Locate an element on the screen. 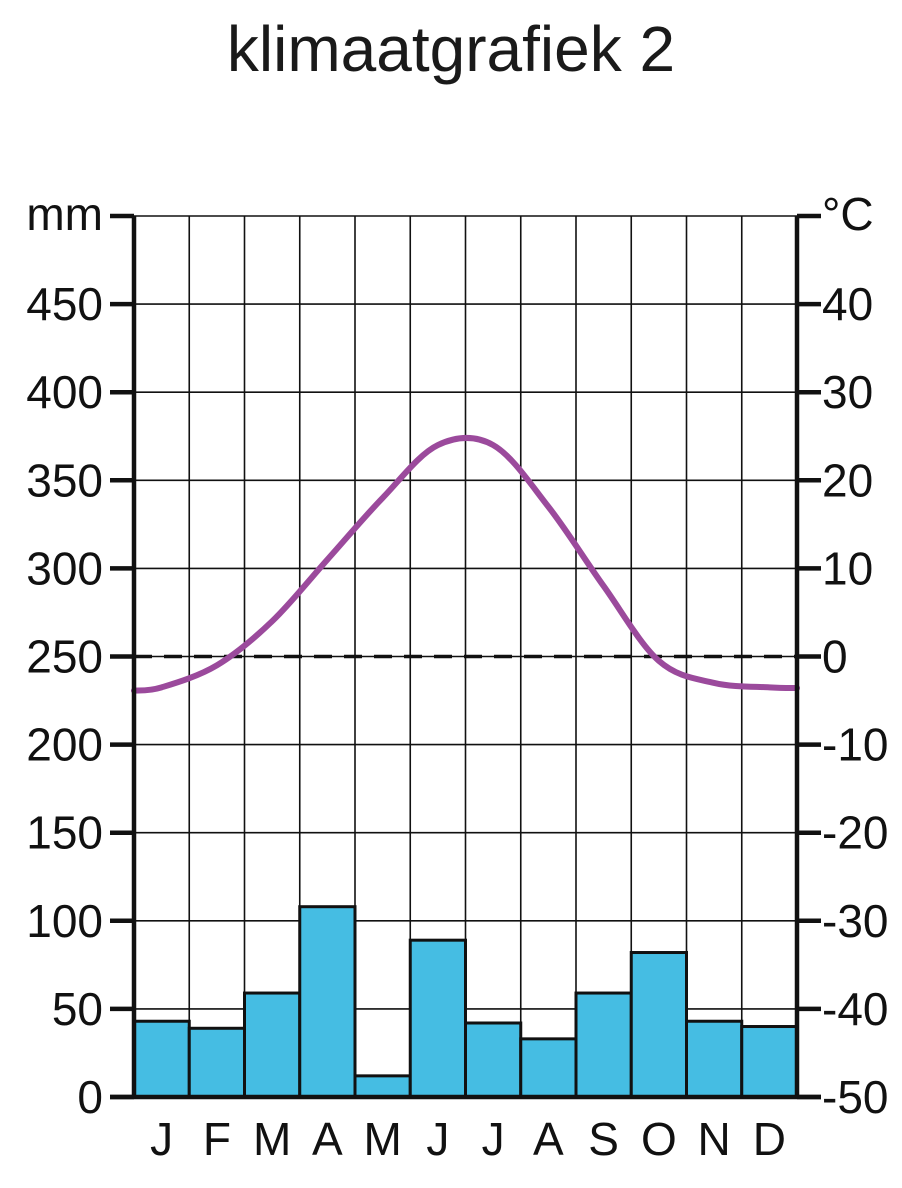 The image size is (902, 1188). month-label: D is located at coordinates (769, 1139).